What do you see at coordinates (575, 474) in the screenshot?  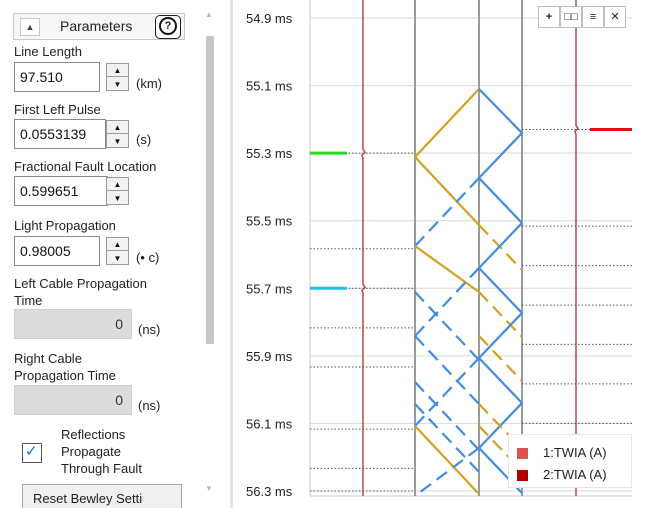 I see `legend-label: 2:TWIA (A)` at bounding box center [575, 474].